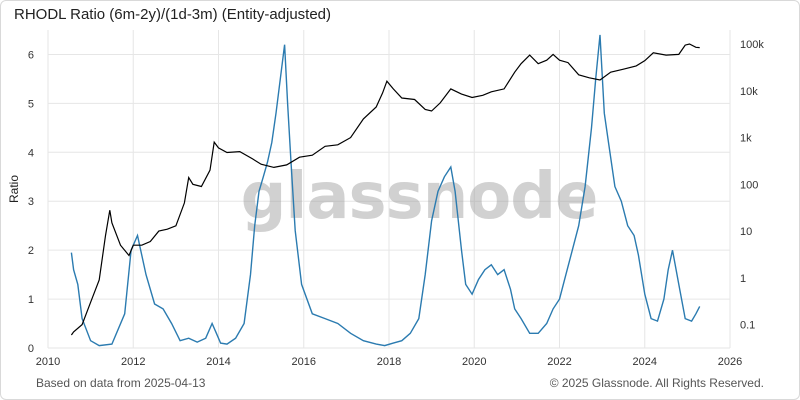 The image size is (800, 400). Describe the element at coordinates (746, 232) in the screenshot. I see `y2-tick-label: 10` at that location.